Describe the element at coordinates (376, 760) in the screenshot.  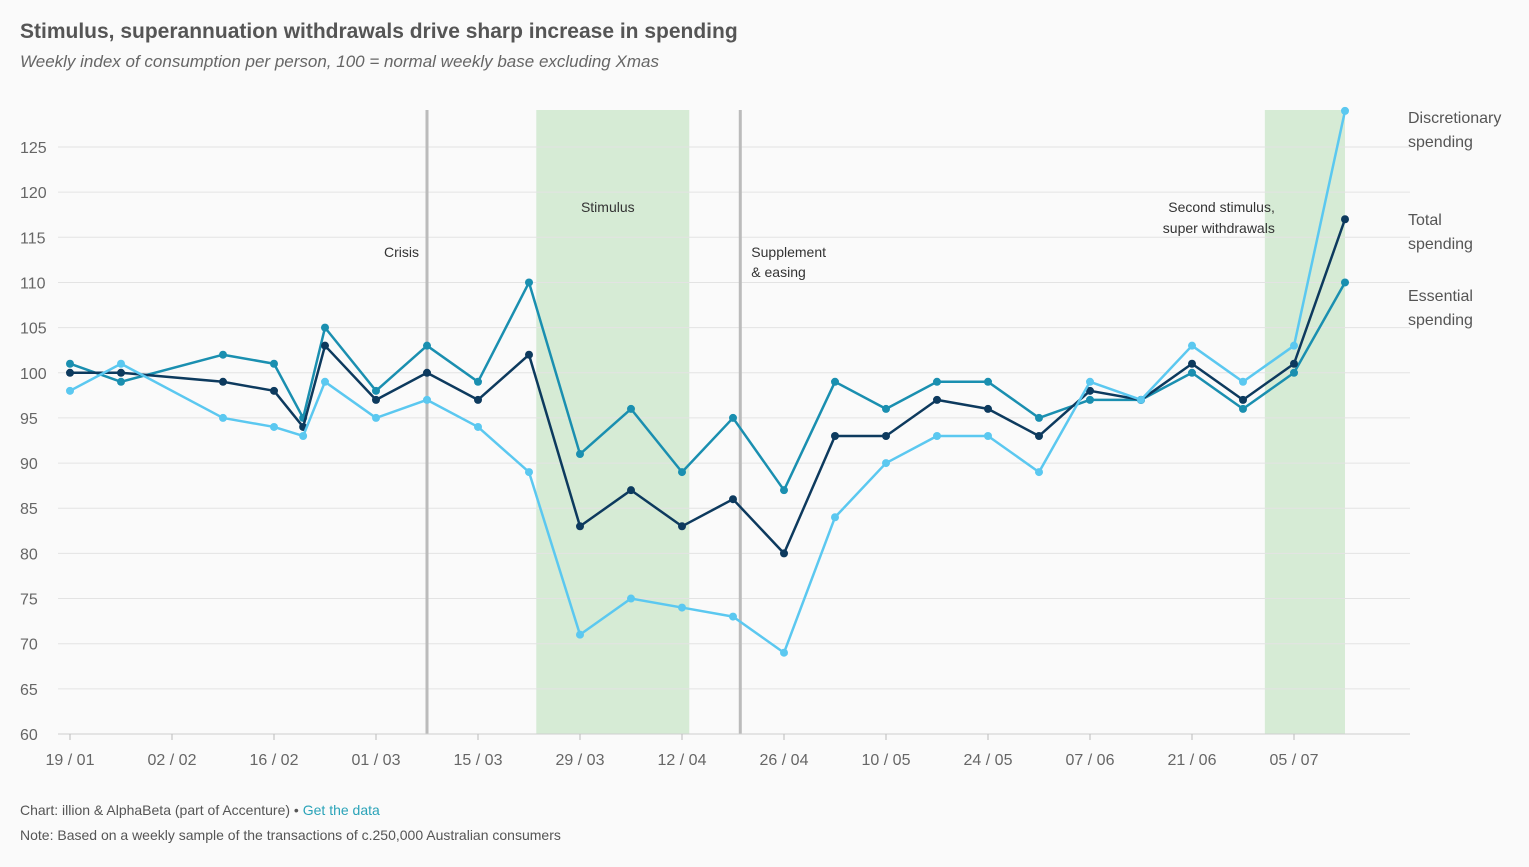
I see `x-tick-label-2020-03-01: 01 / 03` at that location.